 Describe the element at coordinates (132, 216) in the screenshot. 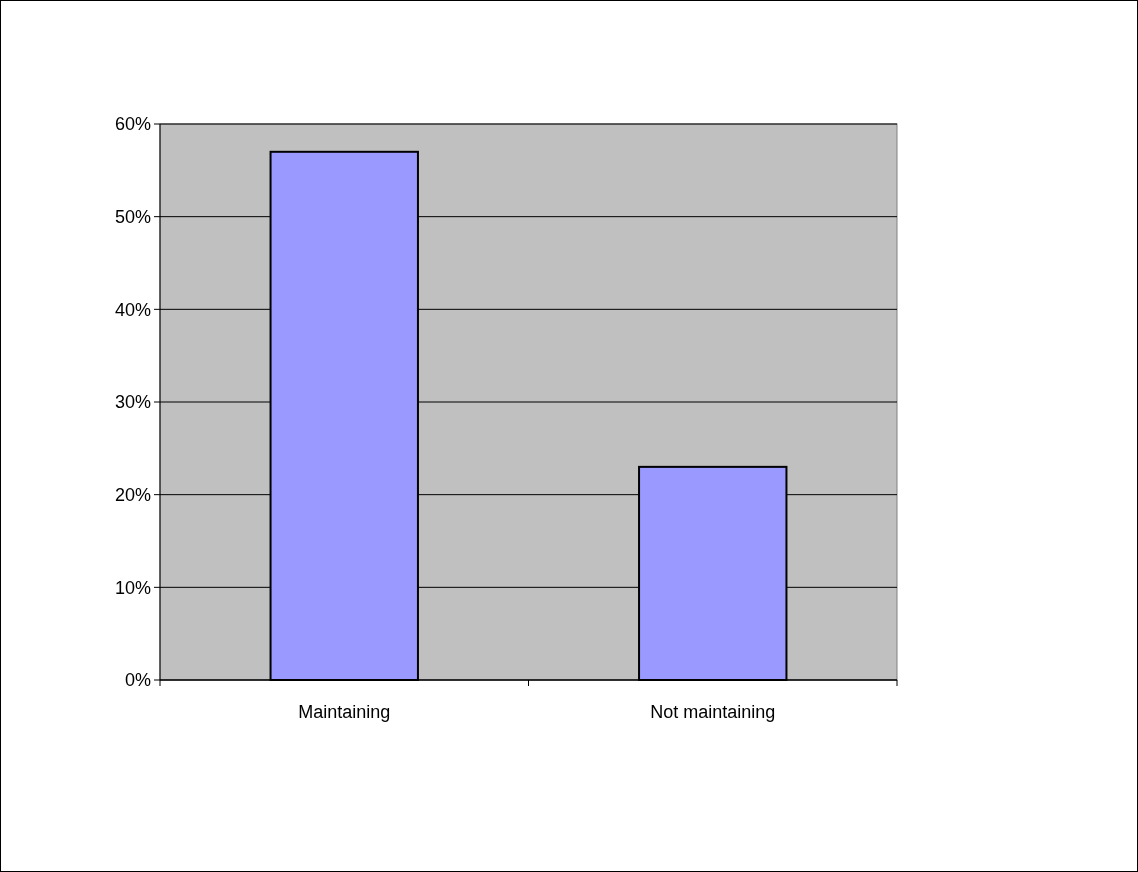

I see `y-tick-label: 50%` at that location.